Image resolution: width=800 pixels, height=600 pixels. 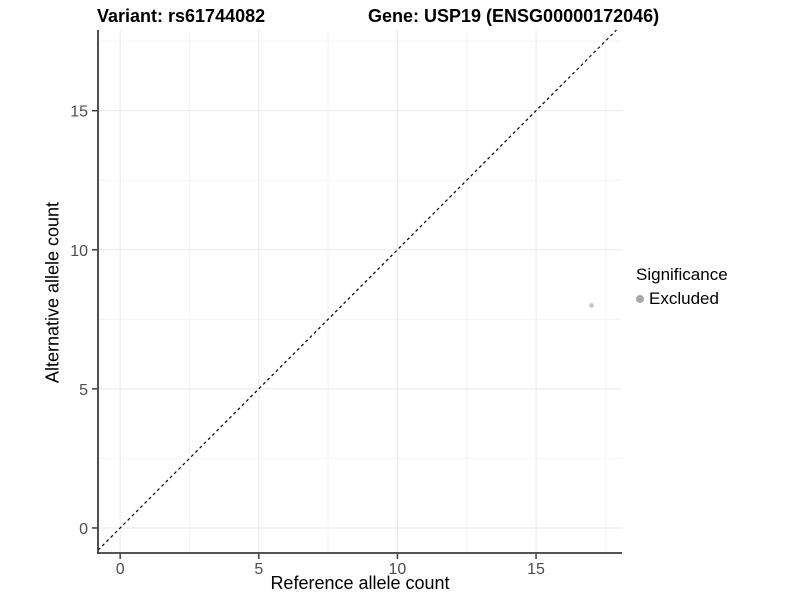 What do you see at coordinates (79, 112) in the screenshot?
I see `y-tick-label: 15` at bounding box center [79, 112].